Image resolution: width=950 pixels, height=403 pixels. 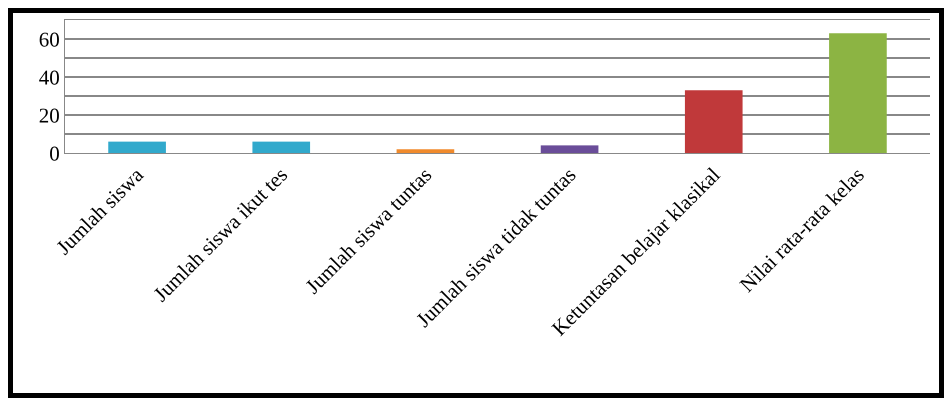 I want to click on y-tick-label: 40, so click(x=49, y=77).